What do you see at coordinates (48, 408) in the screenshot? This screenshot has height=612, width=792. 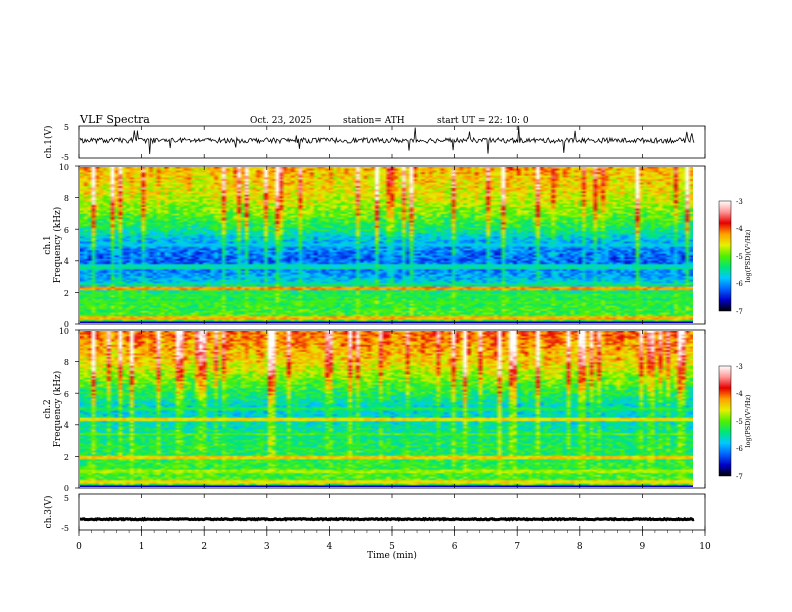 I see `ch2-channel-label: ch.2` at bounding box center [48, 408].